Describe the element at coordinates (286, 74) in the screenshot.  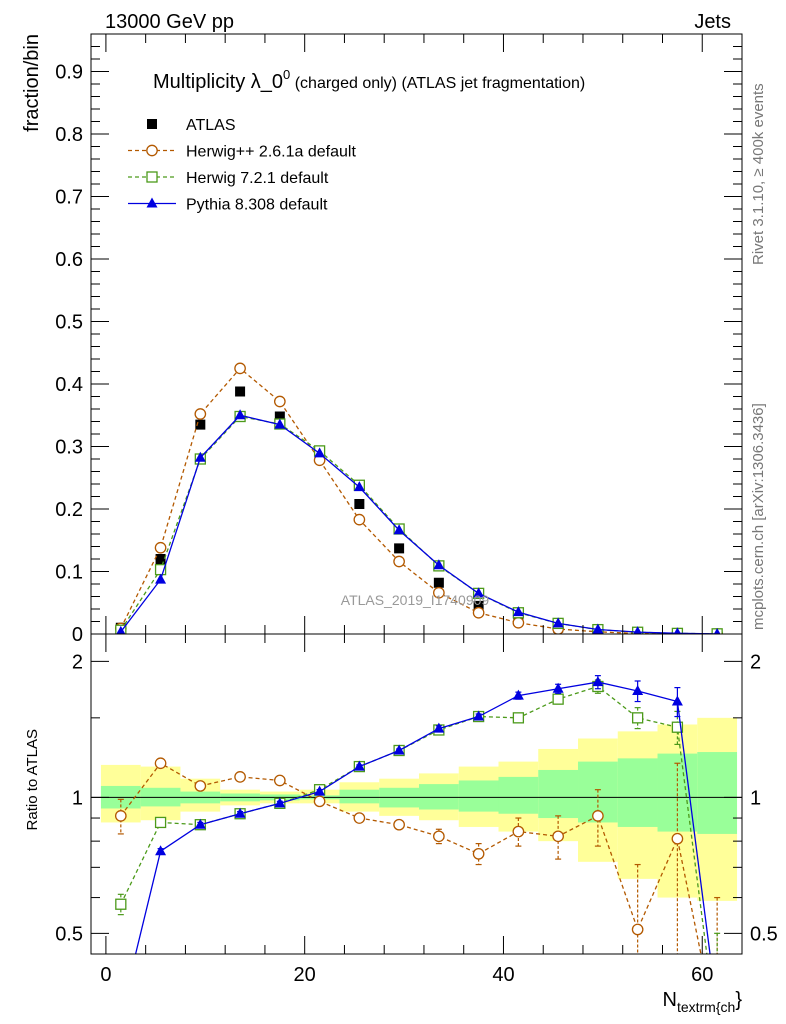
I see `title-superscript: 0` at that location.